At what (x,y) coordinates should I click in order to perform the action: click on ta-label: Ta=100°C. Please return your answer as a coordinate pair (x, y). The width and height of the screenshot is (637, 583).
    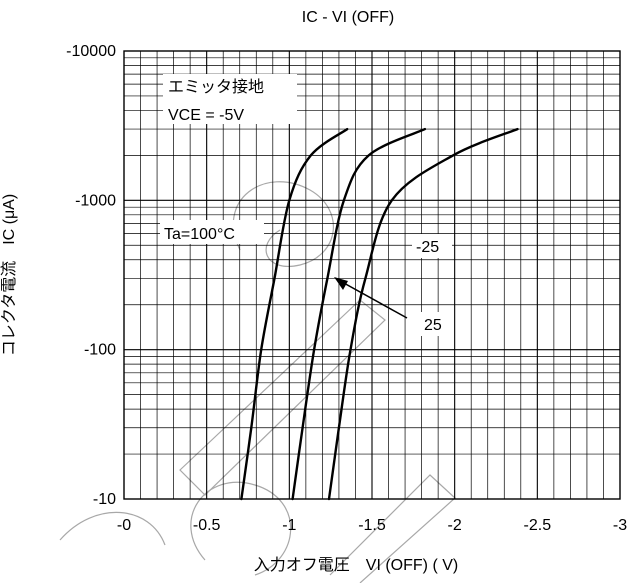
    Looking at the image, I should click on (199, 234).